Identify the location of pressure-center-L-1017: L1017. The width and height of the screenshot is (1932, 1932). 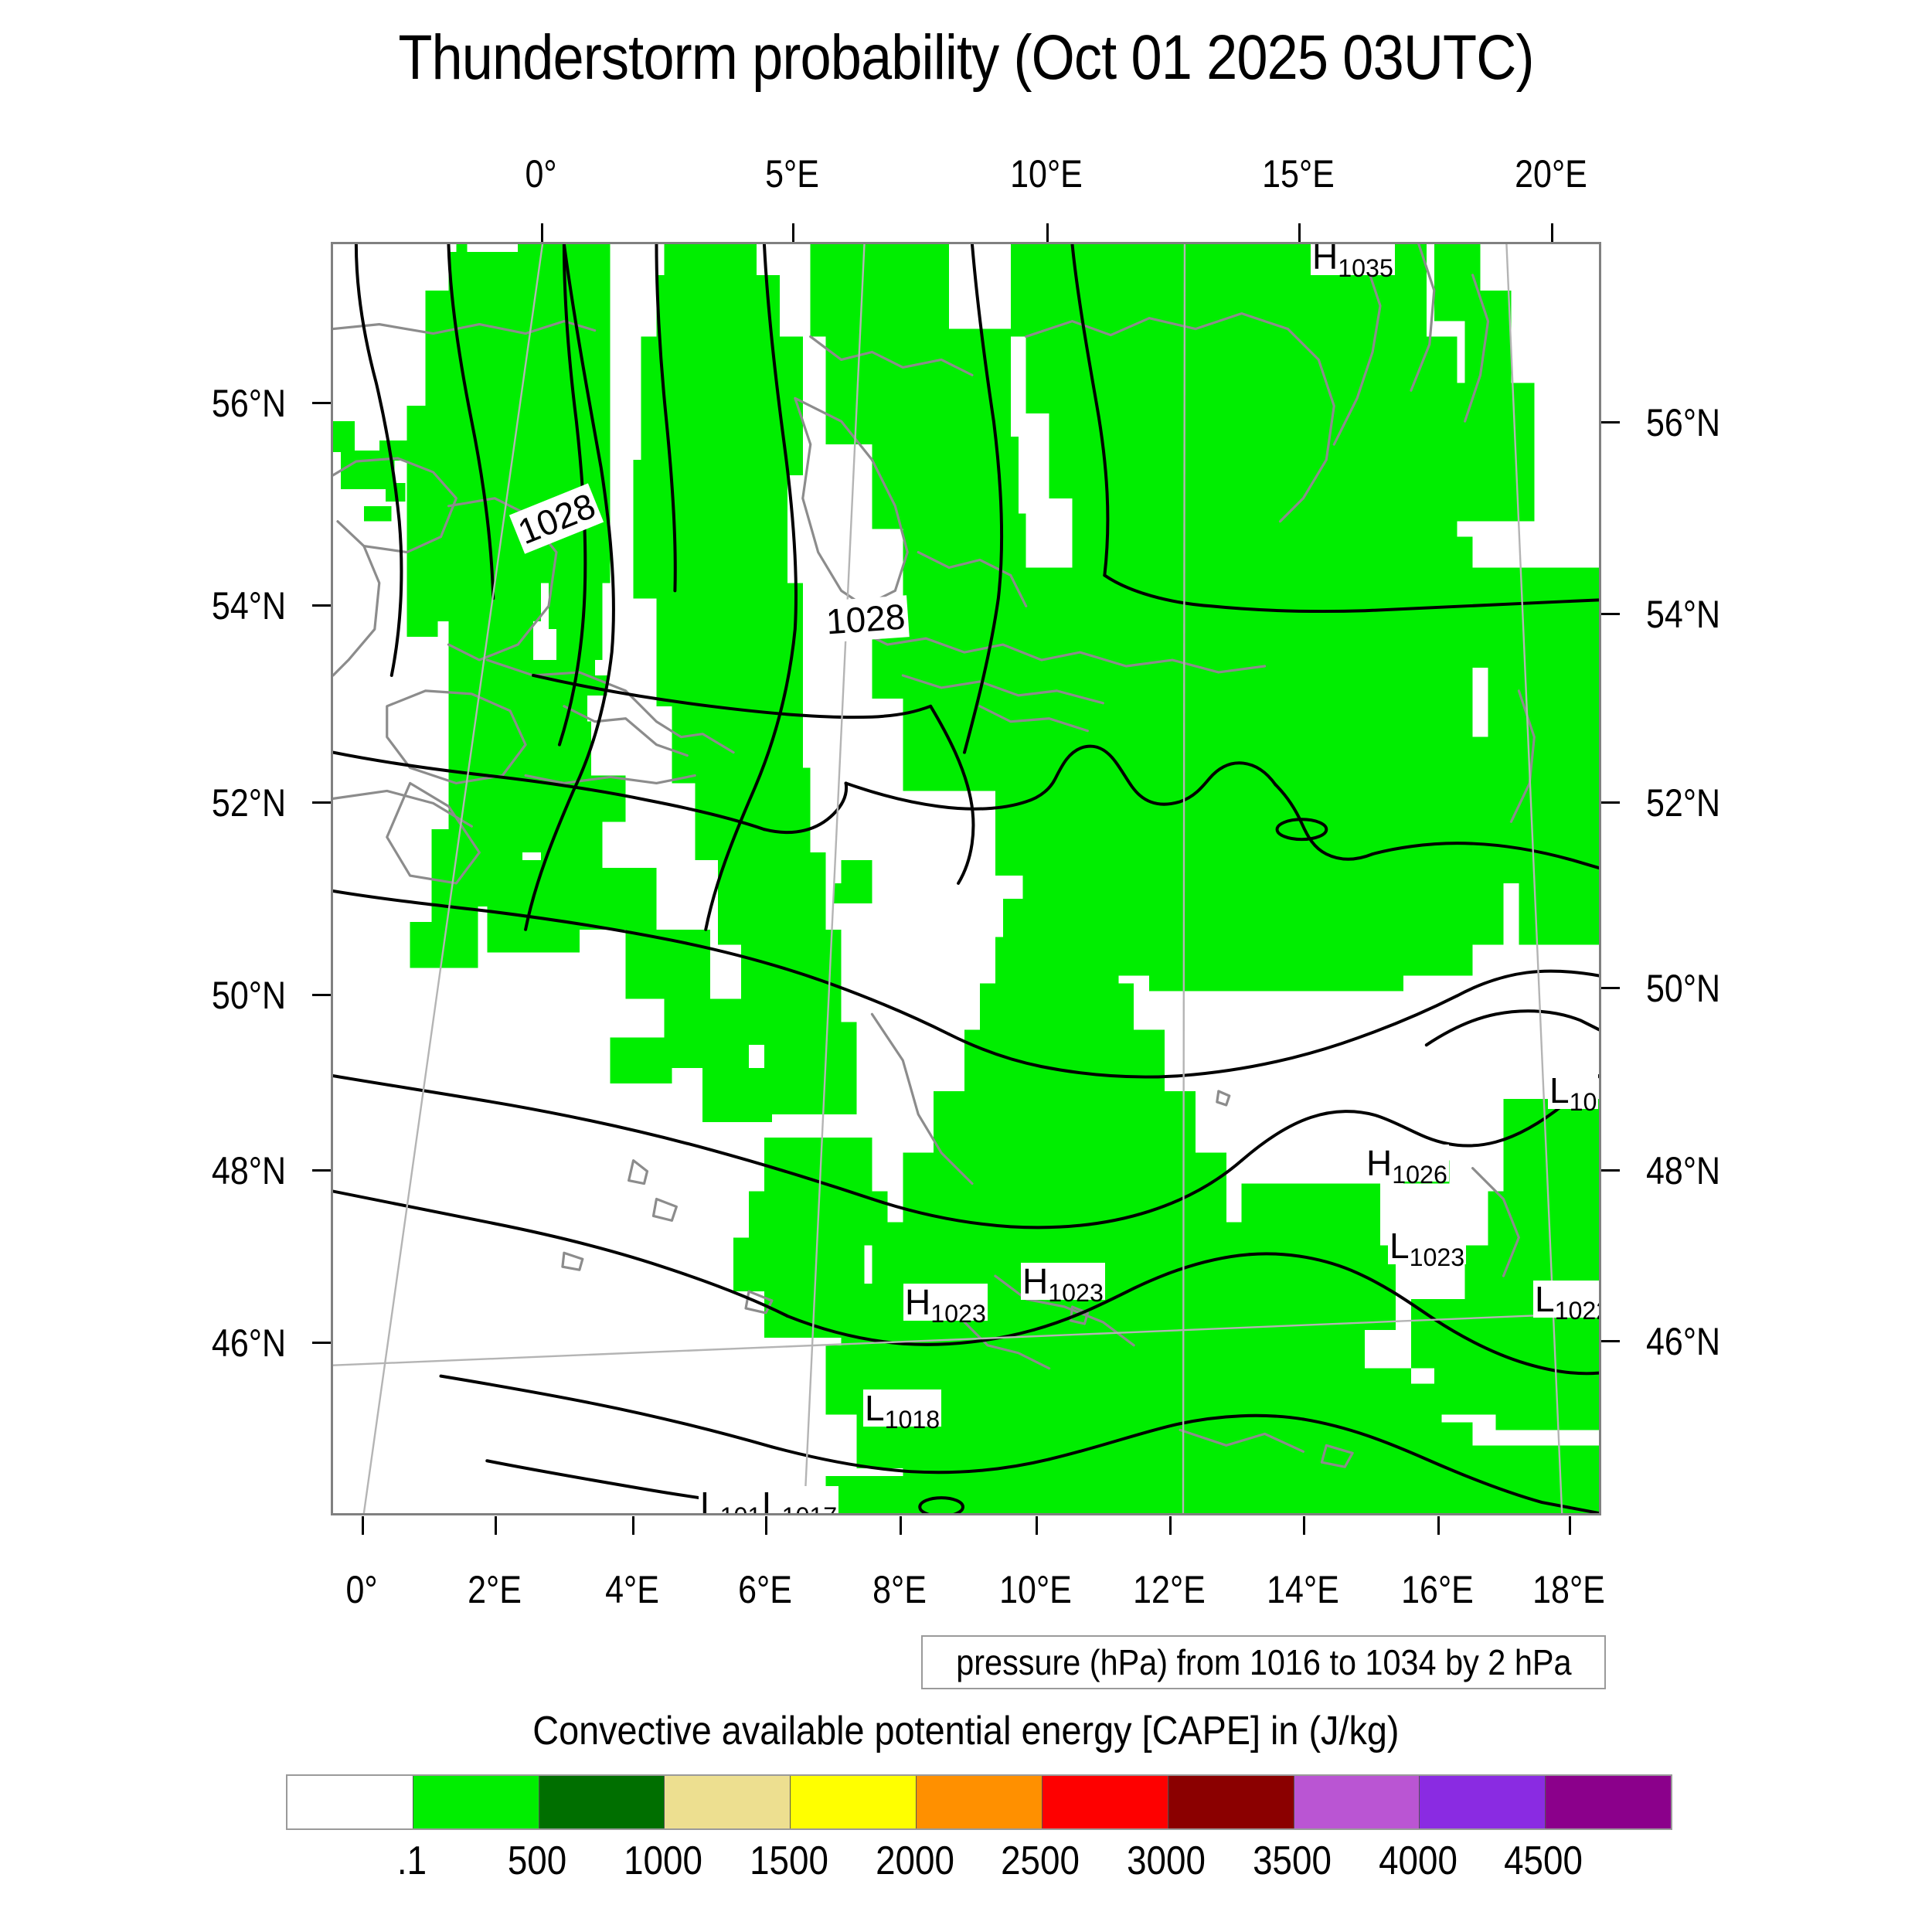
(800, 1499).